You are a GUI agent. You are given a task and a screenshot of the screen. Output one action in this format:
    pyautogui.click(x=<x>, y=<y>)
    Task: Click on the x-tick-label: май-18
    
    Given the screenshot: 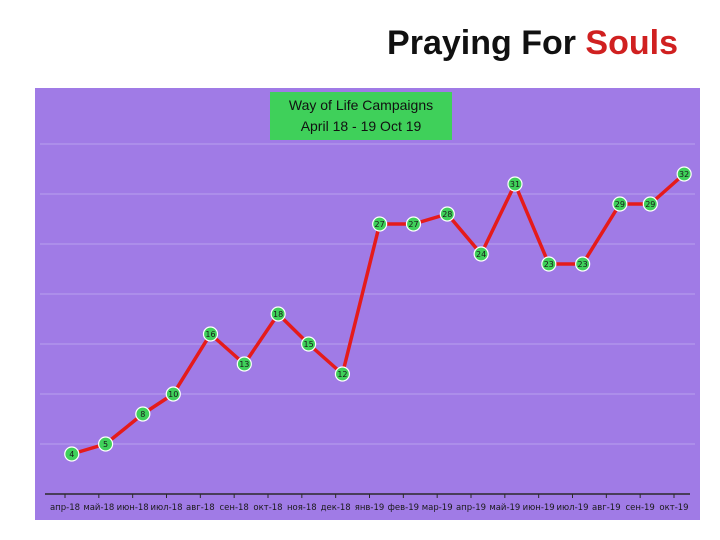 What is the action you would take?
    pyautogui.click(x=98, y=508)
    